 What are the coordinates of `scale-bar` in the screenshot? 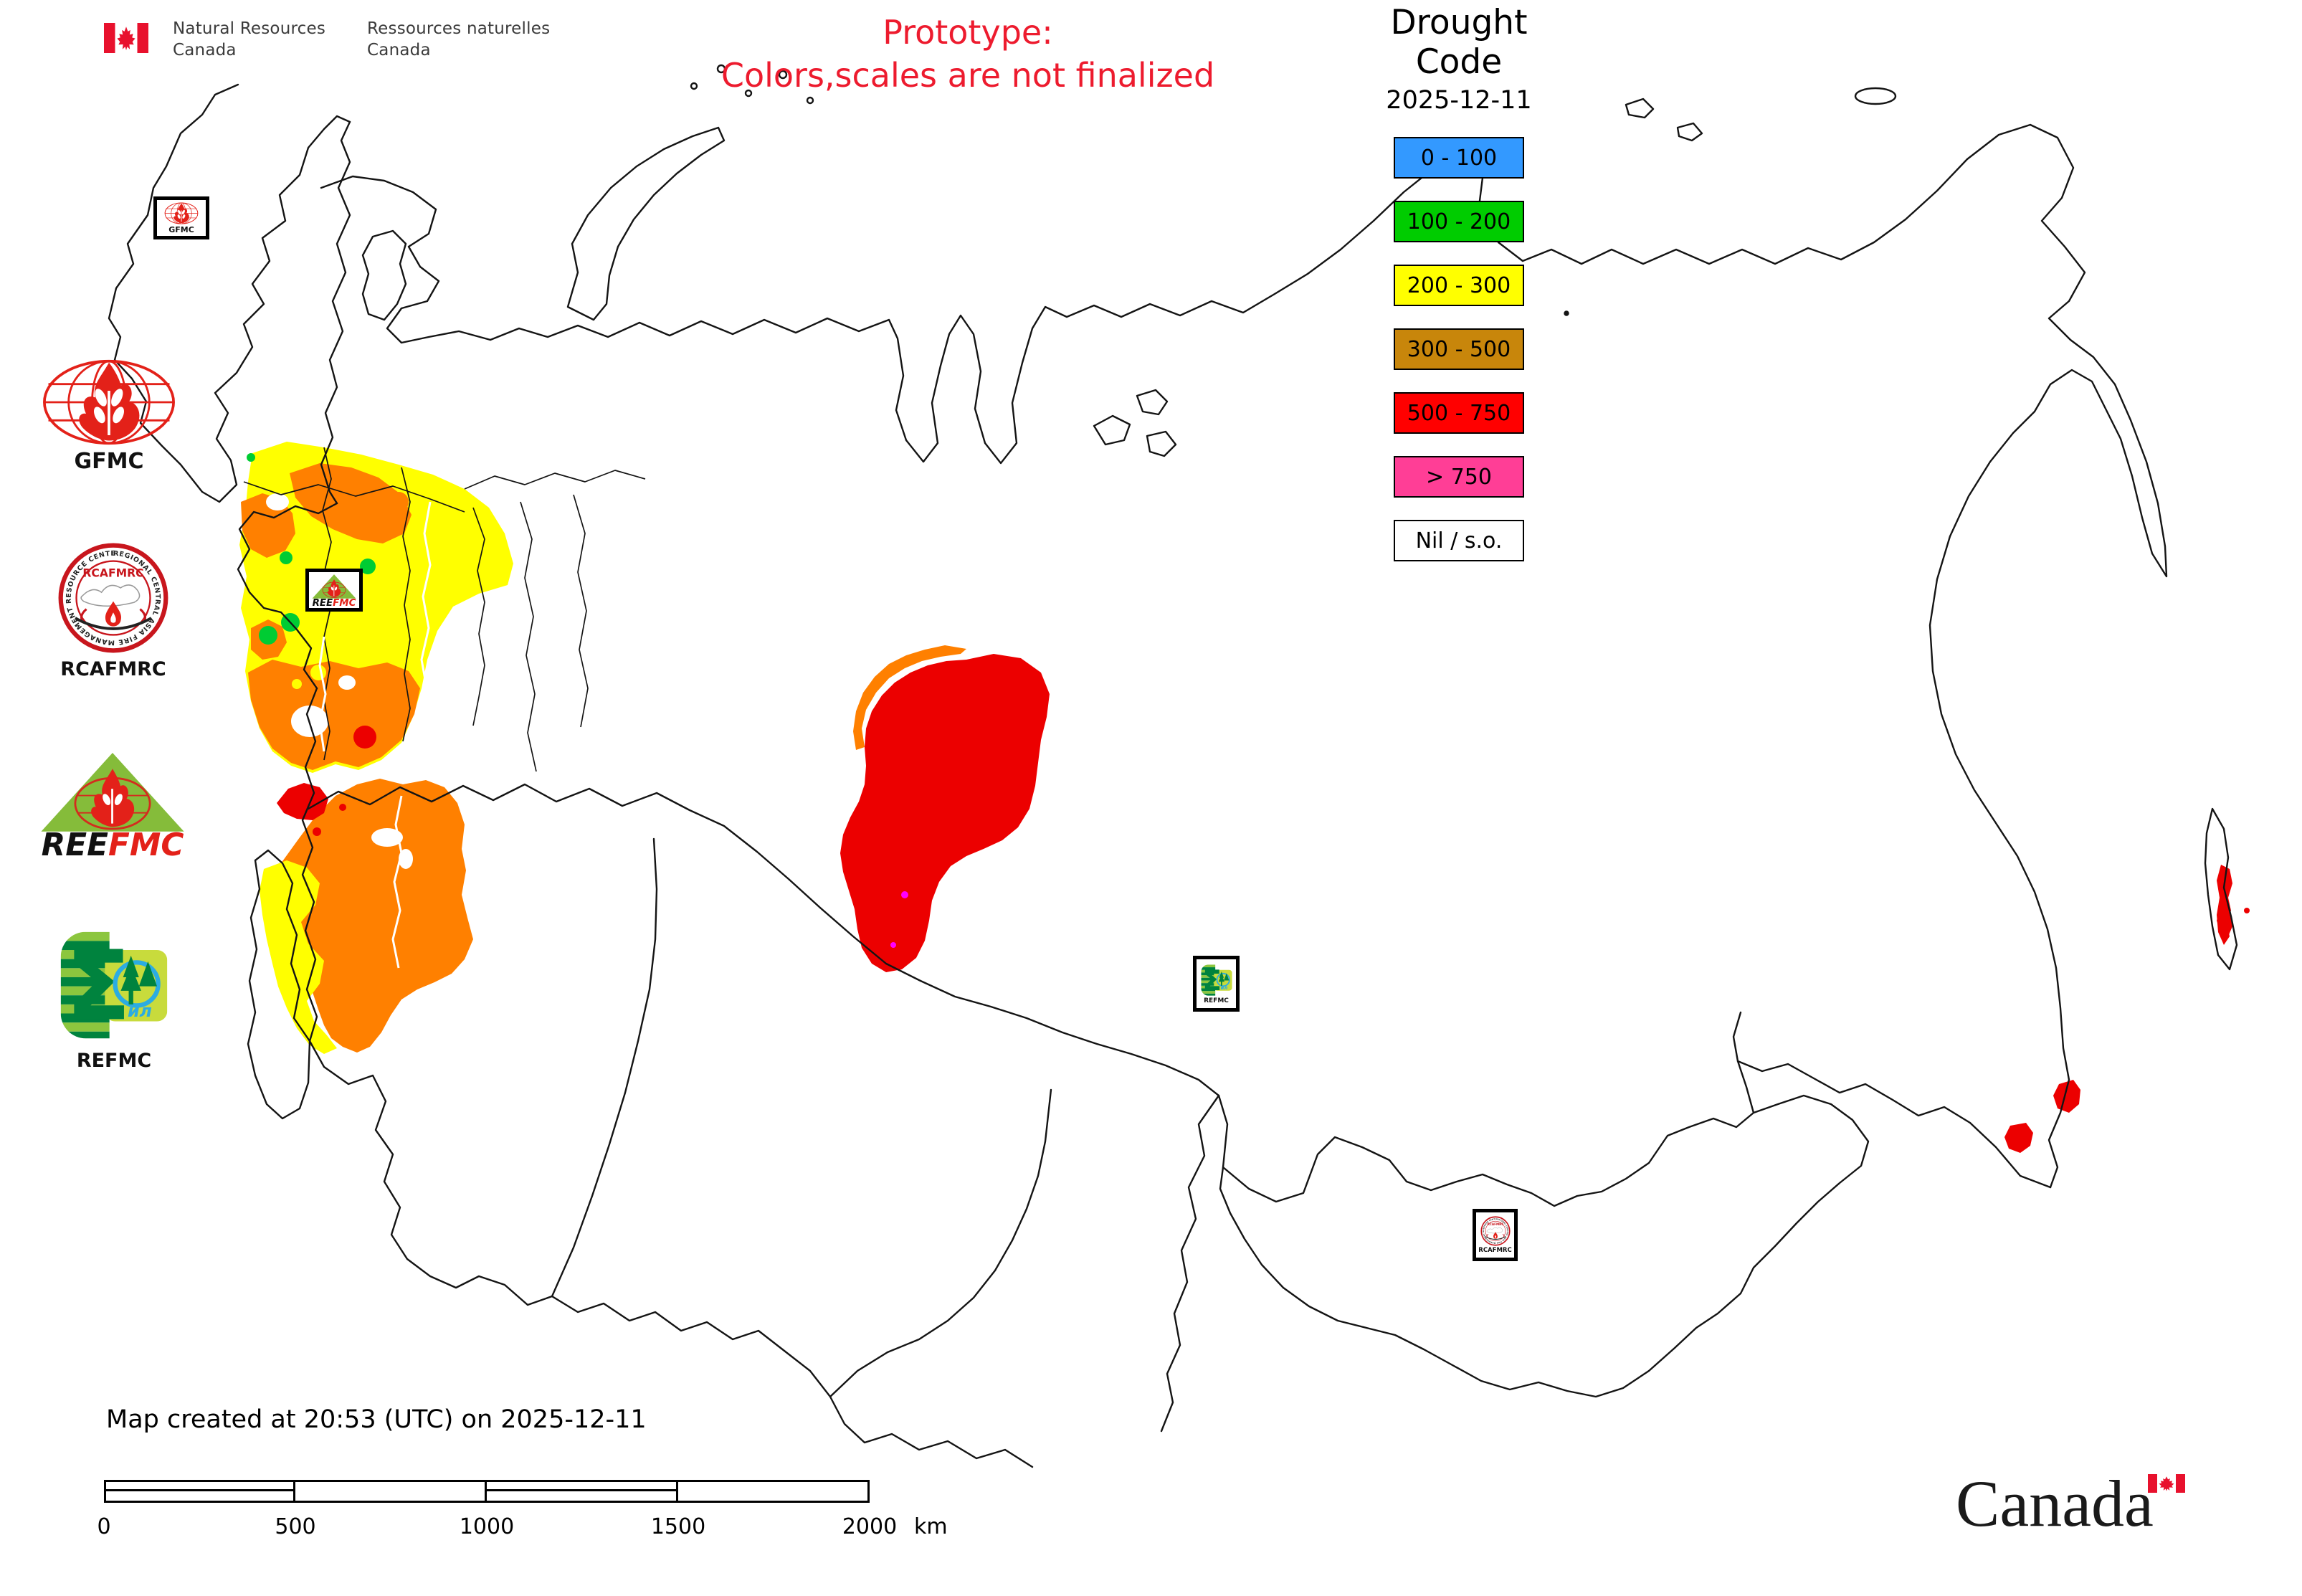 It's located at (489, 1491).